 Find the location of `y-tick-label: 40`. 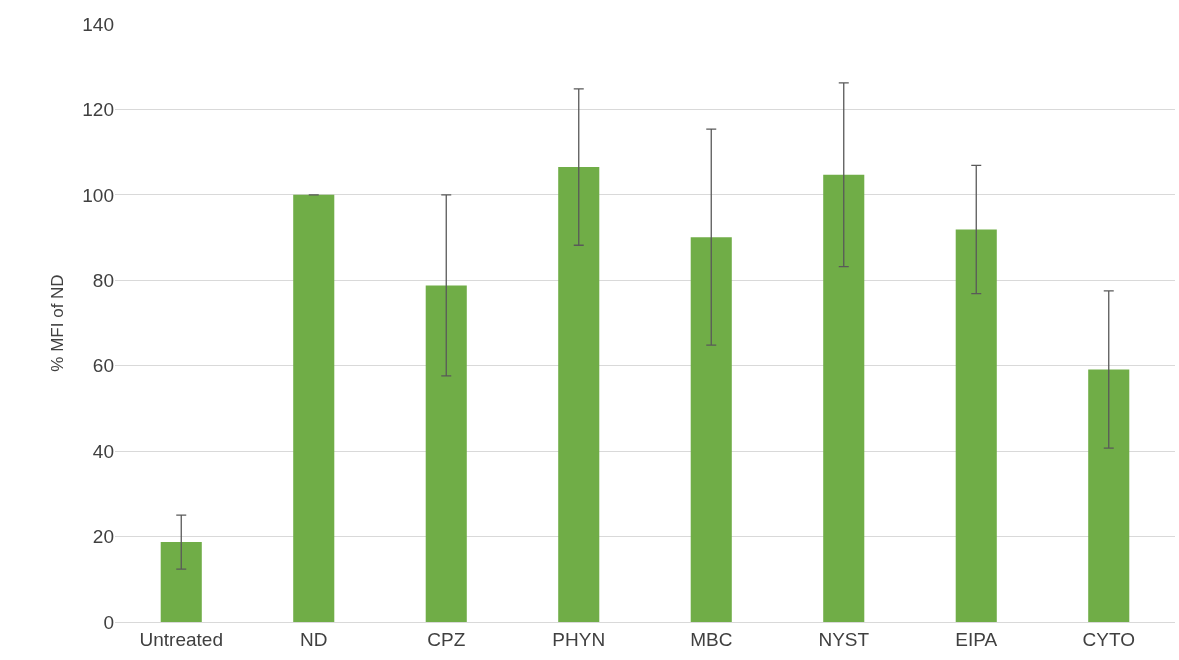

y-tick-label: 40 is located at coordinates (103, 451).